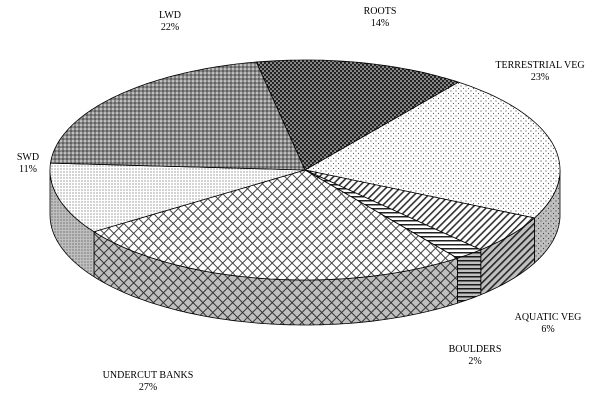 The height and width of the screenshot is (401, 603). Describe the element at coordinates (28, 157) in the screenshot. I see `slice-label: SWD` at that location.